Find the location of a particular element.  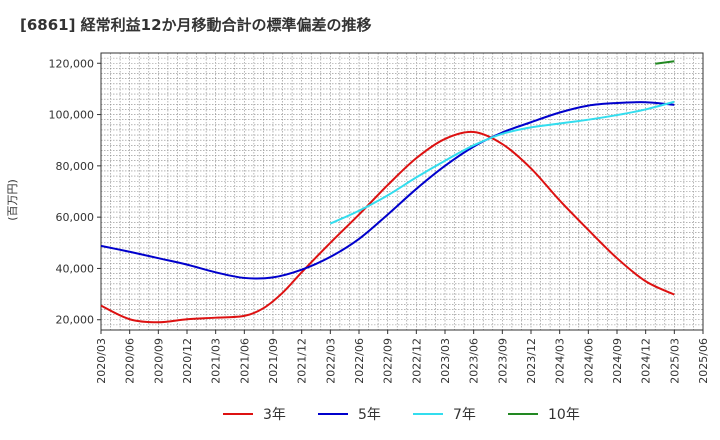

x-tick-label: 2025/03 is located at coordinates (674, 361).